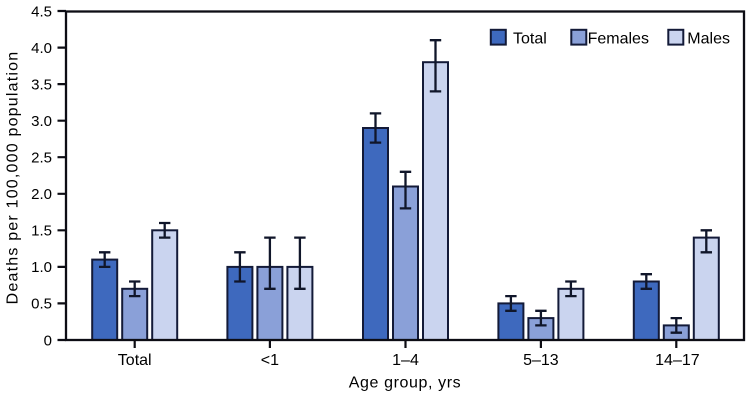 This screenshot has width=750, height=400. What do you see at coordinates (541, 360) in the screenshot?
I see `svg-text: 5–13` at bounding box center [541, 360].